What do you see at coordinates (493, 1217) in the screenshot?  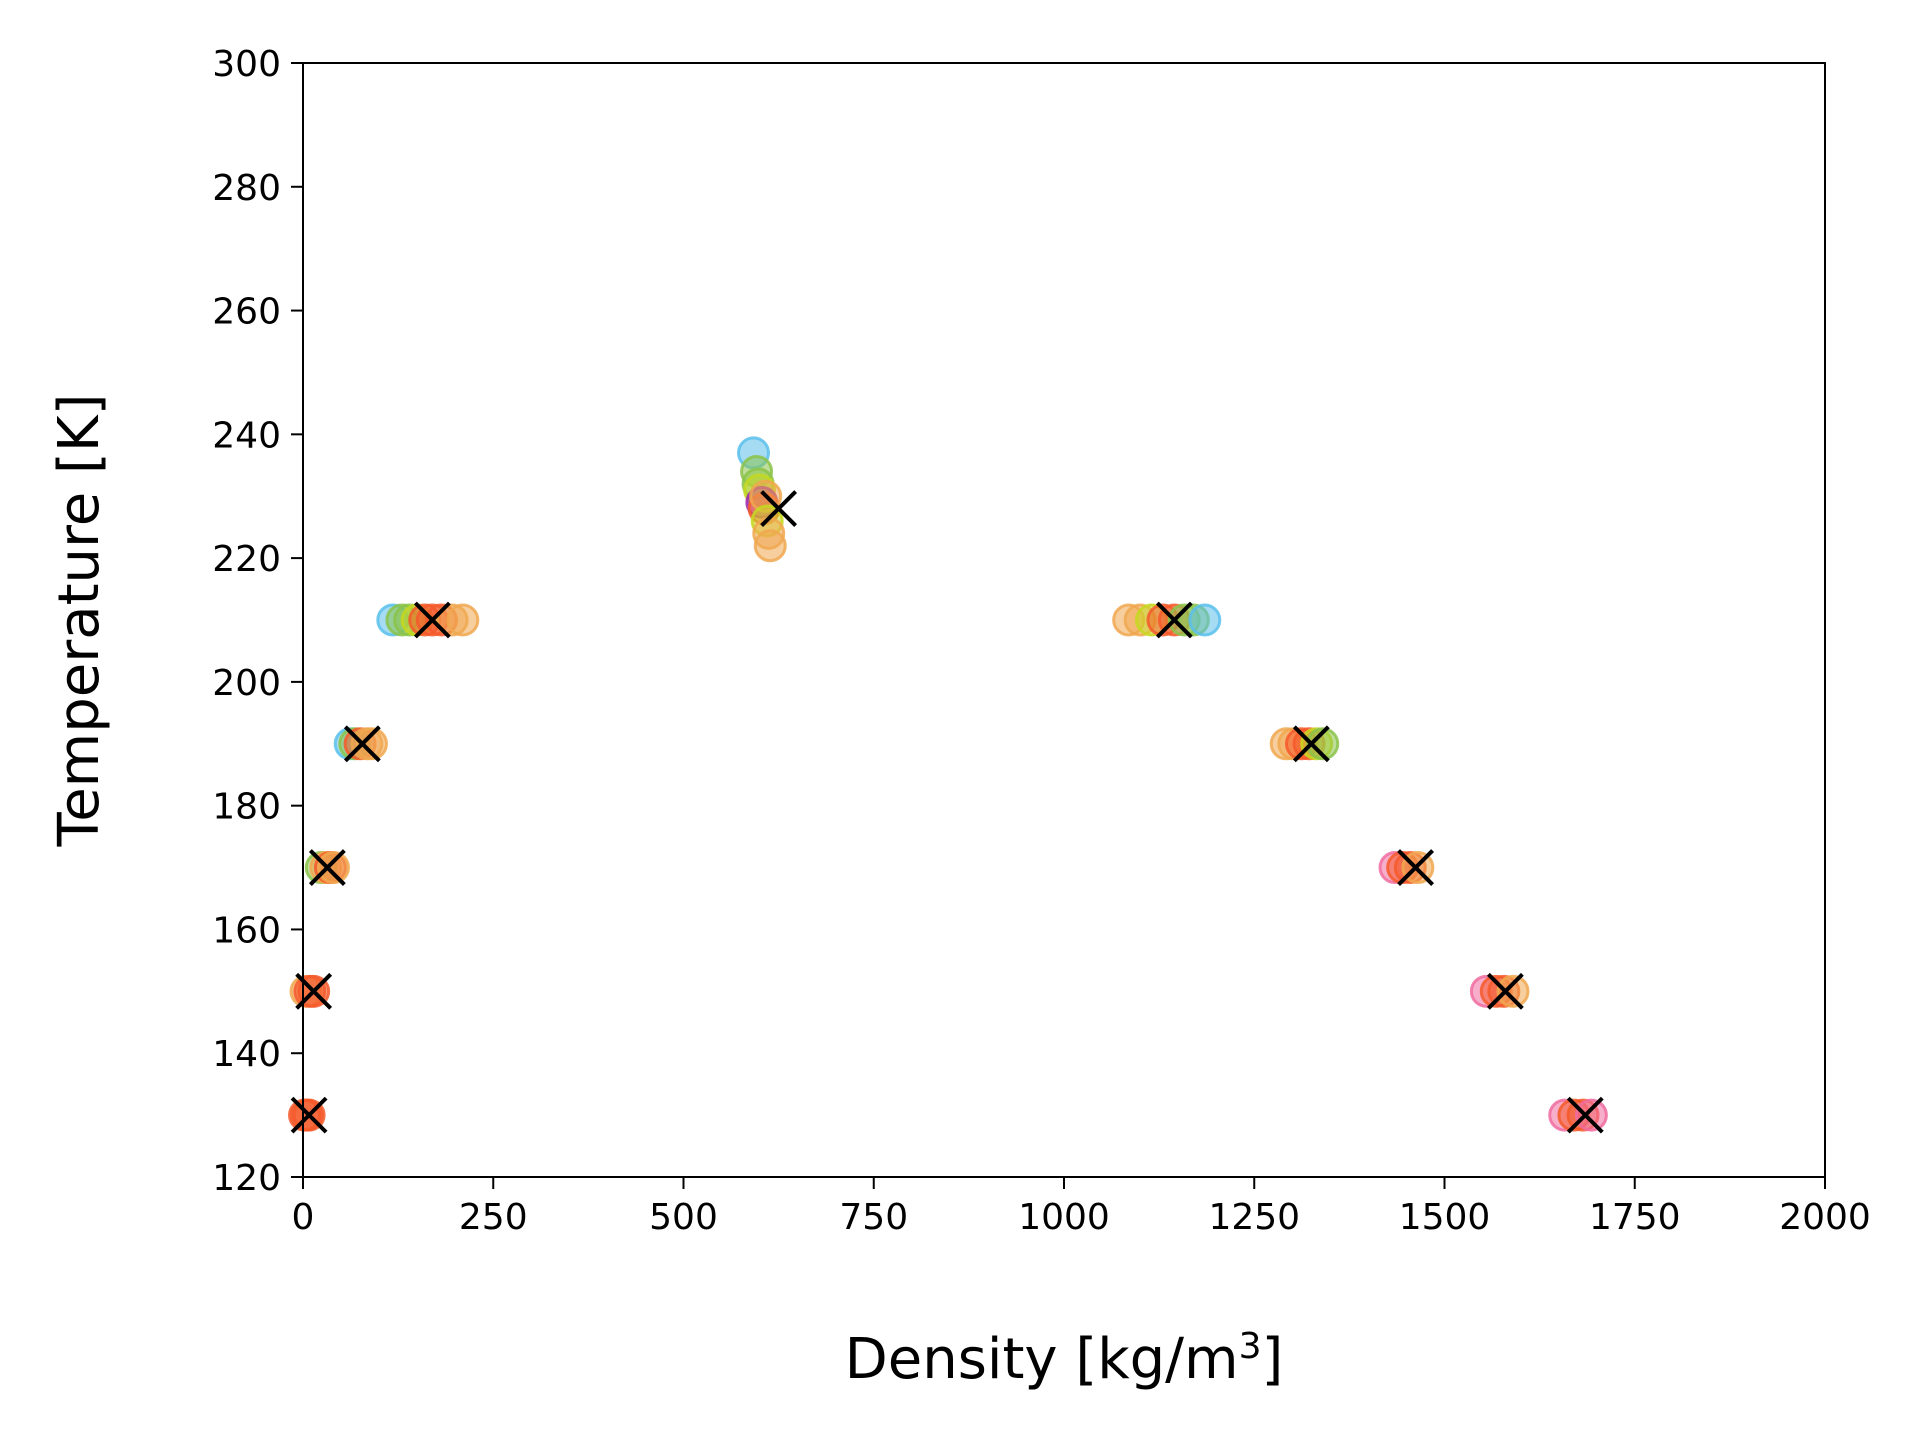 I see `x-tick-label: 250` at bounding box center [493, 1217].